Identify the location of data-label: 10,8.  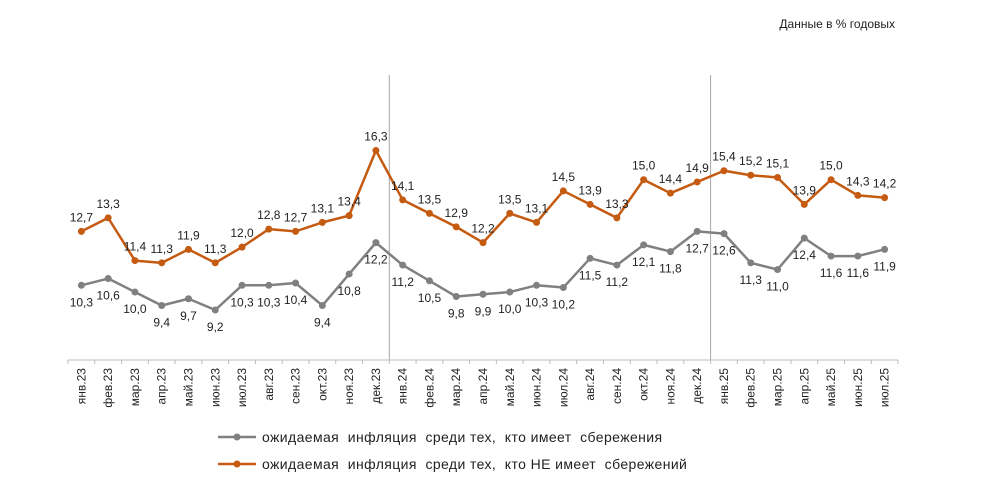
(349, 291).